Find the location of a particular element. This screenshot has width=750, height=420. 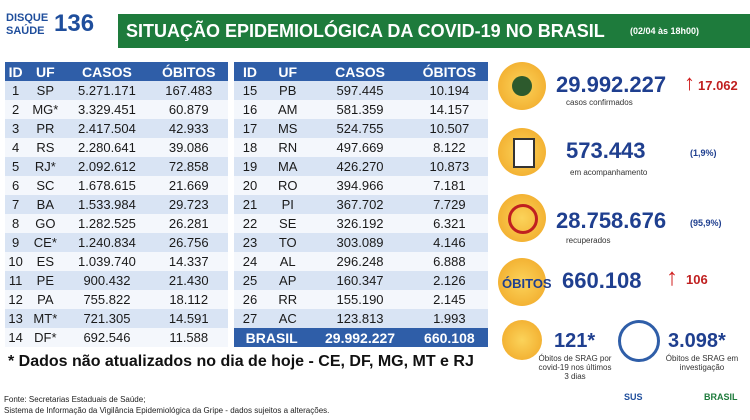

logo-line1: DISQUE is located at coordinates (27, 18).